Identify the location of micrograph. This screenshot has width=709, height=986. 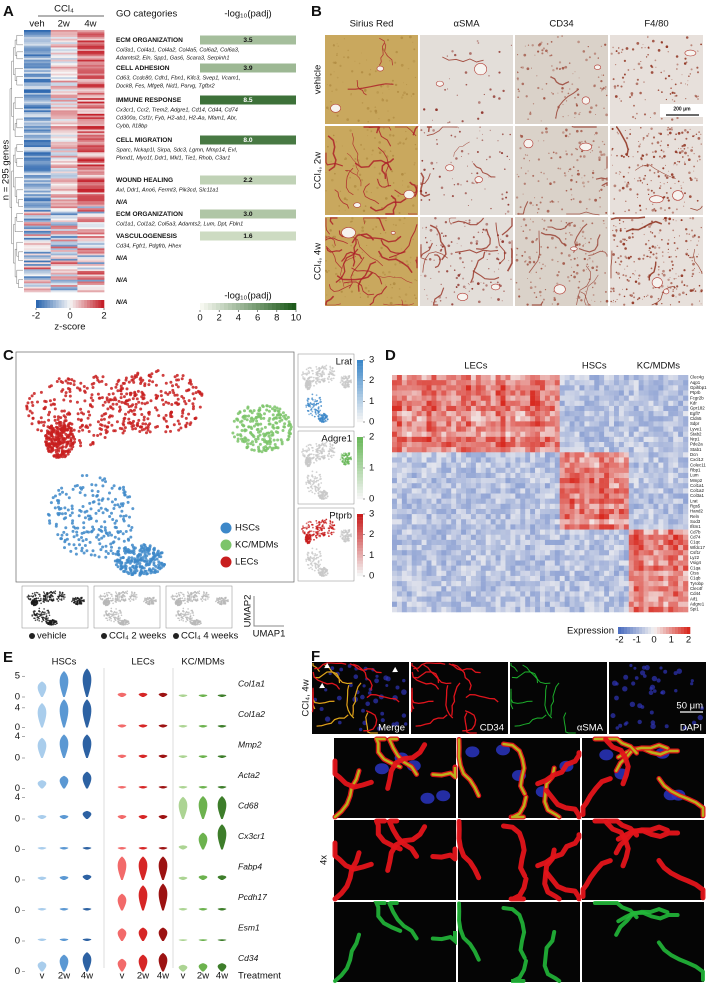
(466, 79).